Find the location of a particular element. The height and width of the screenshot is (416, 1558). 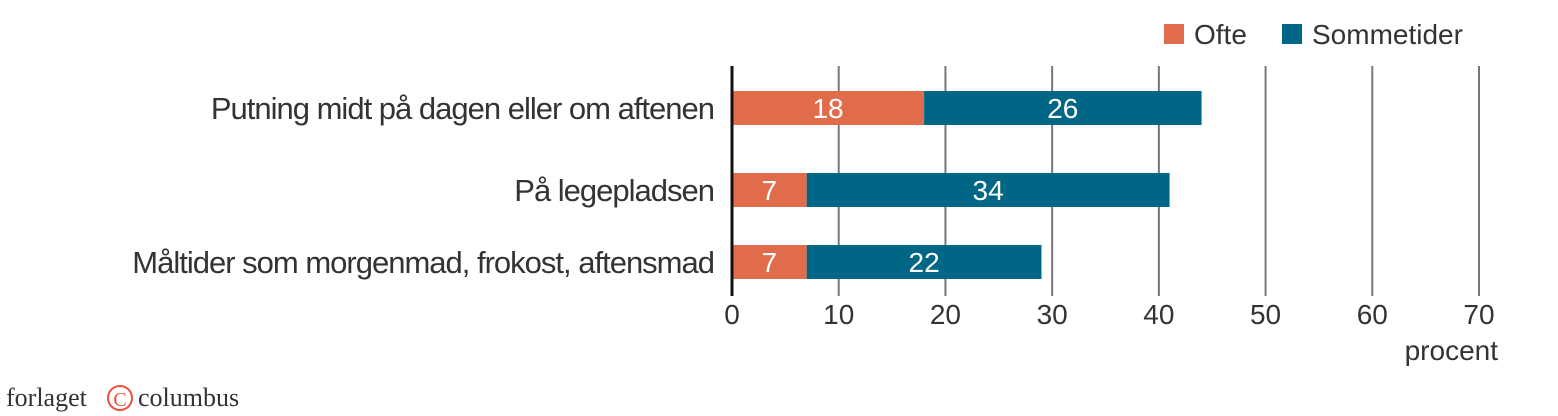

x-tick-label: 50 is located at coordinates (1265, 314).